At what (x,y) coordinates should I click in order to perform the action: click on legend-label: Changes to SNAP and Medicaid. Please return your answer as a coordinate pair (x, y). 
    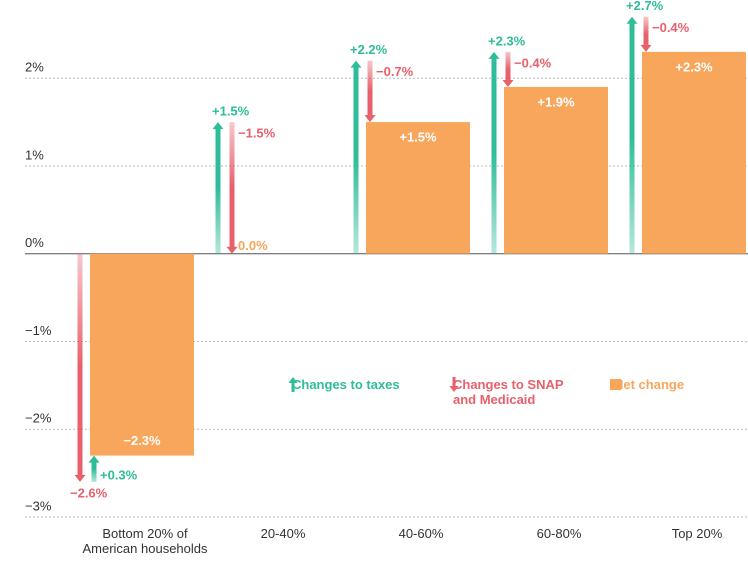
    Looking at the image, I should click on (508, 392).